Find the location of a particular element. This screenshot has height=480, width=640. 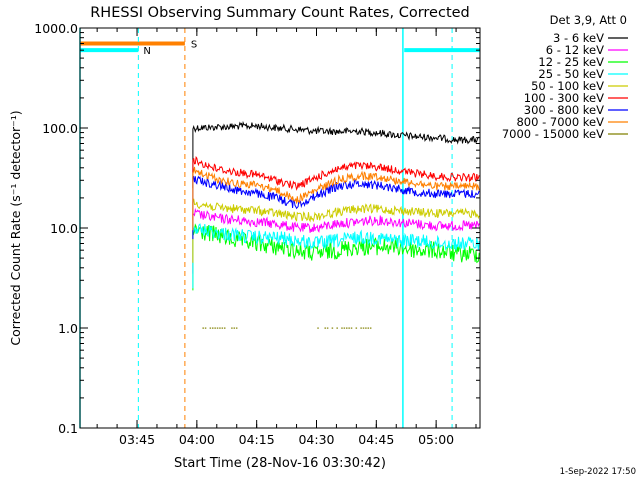

legend-label: 7000 - 15000 keV is located at coordinates (553, 134).